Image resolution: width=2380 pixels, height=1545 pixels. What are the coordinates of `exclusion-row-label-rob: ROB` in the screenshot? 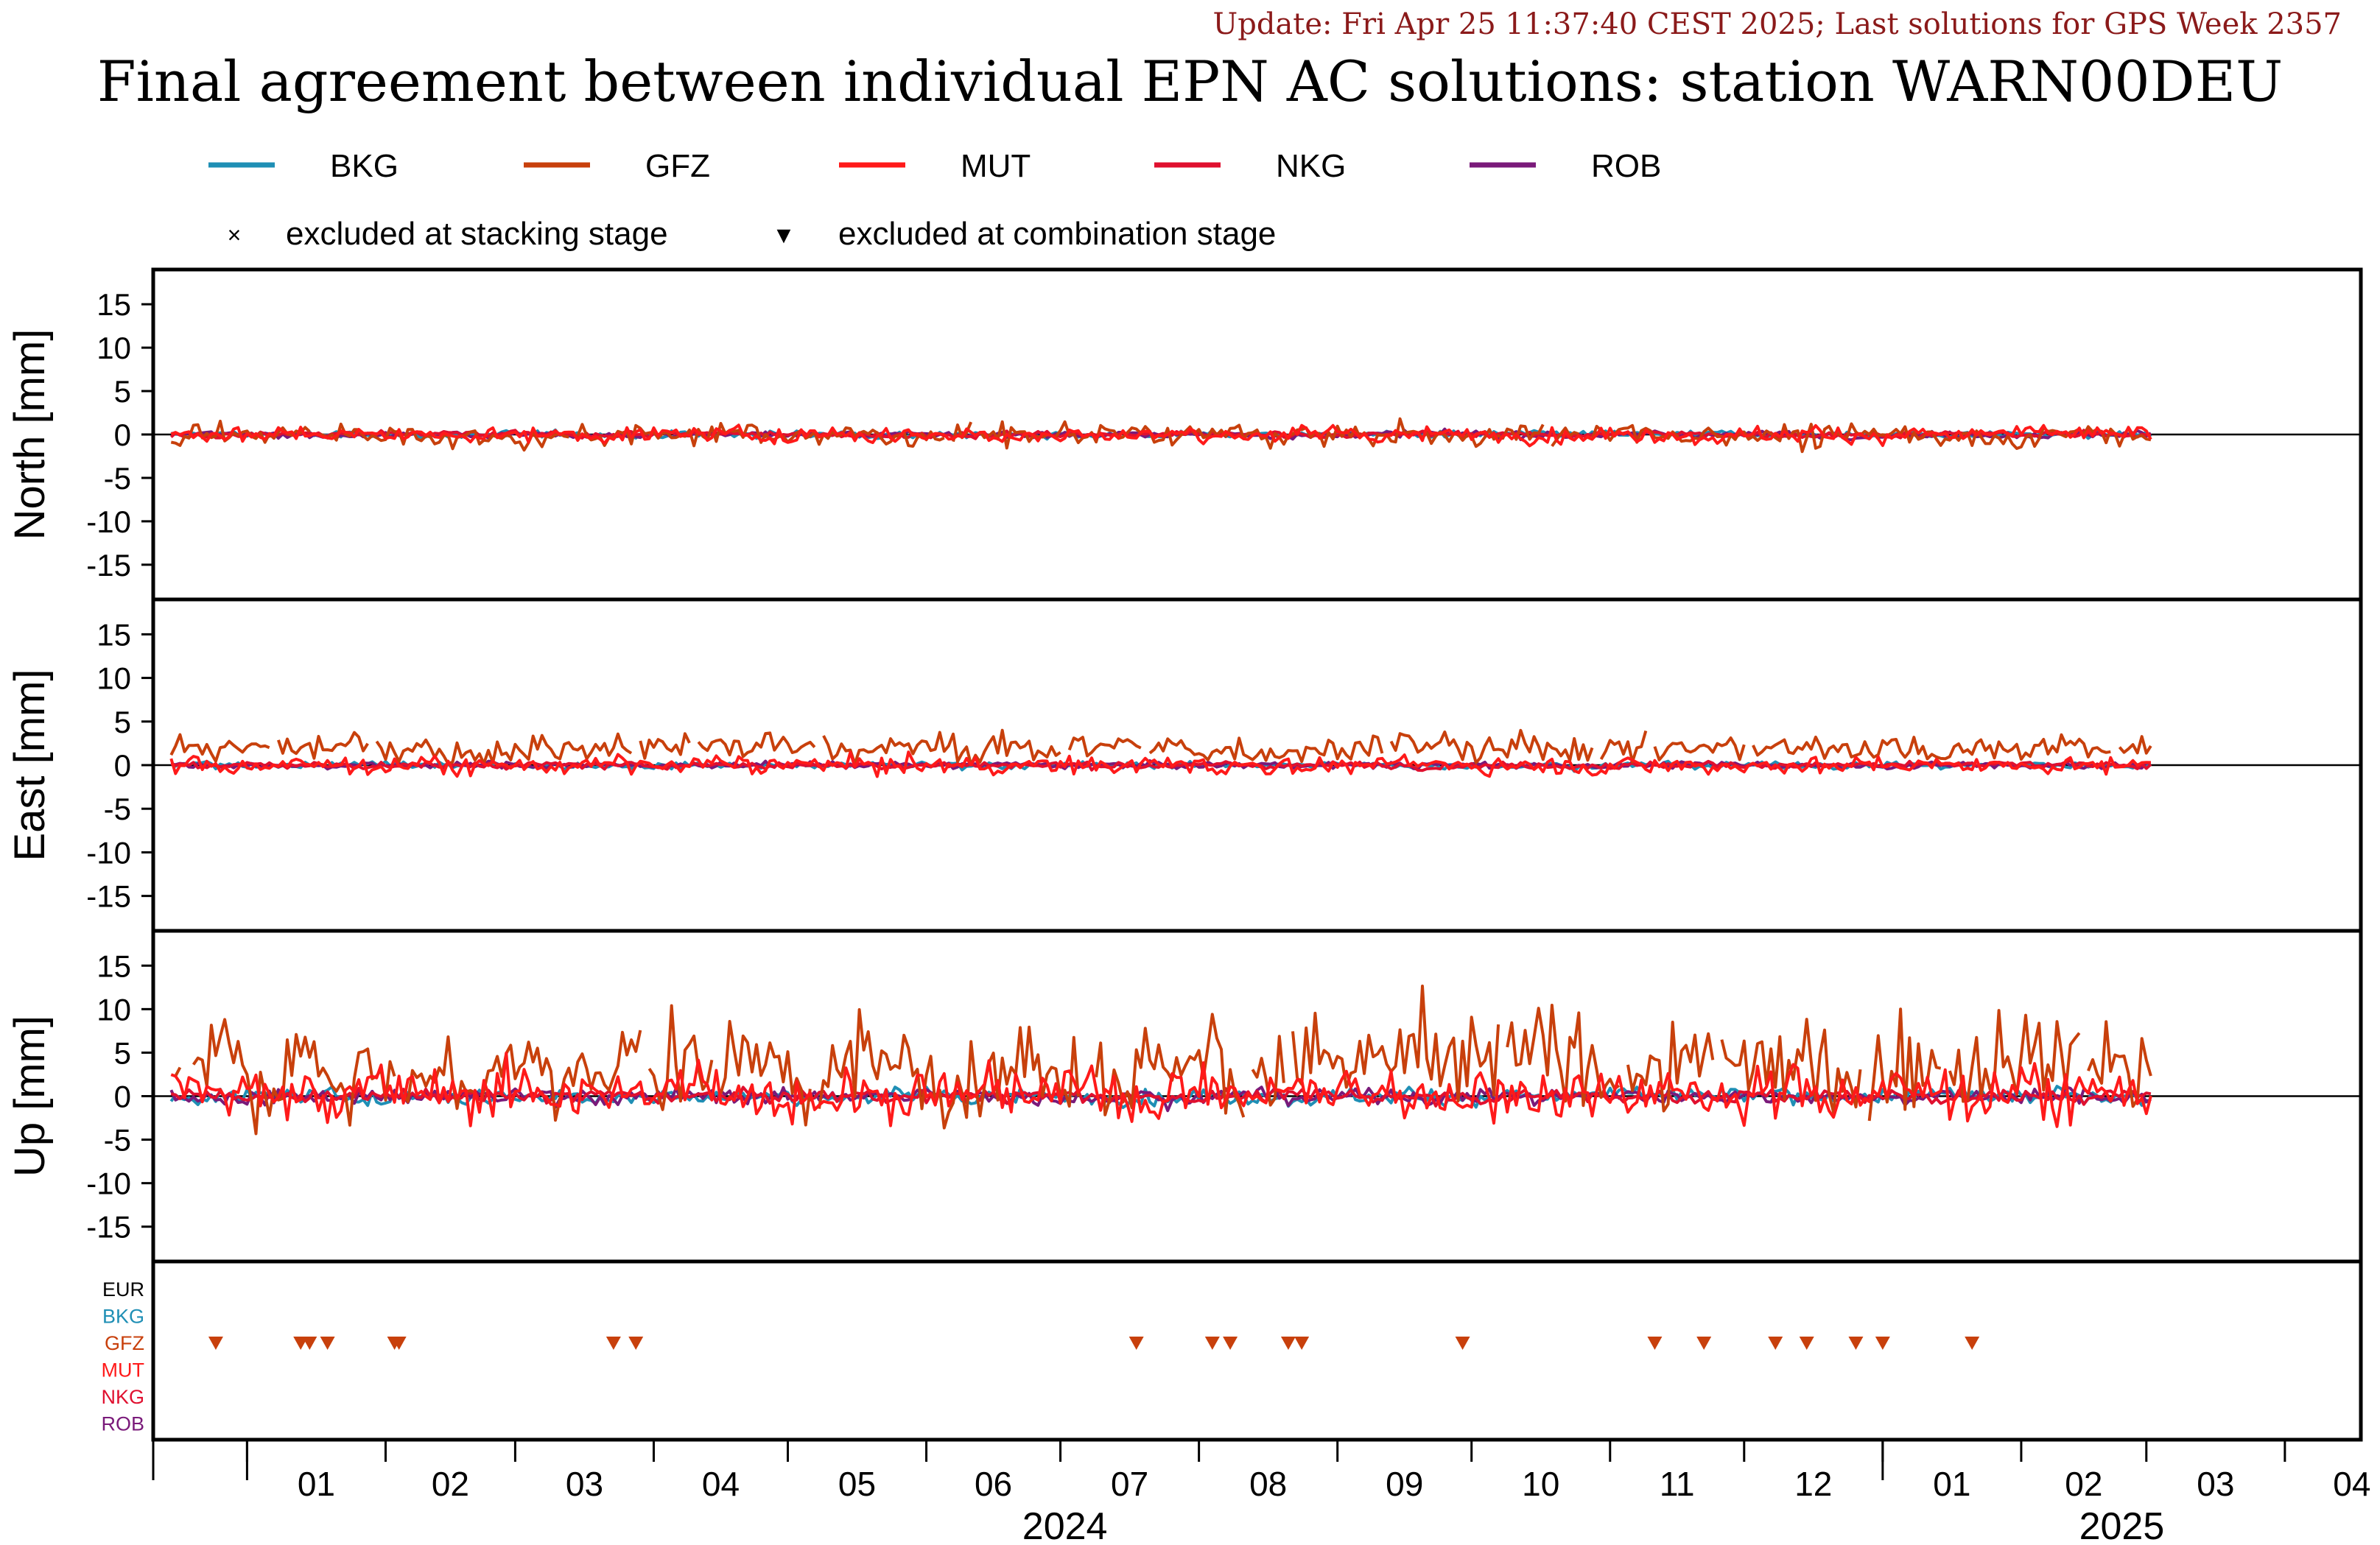 It's located at (122, 1424).